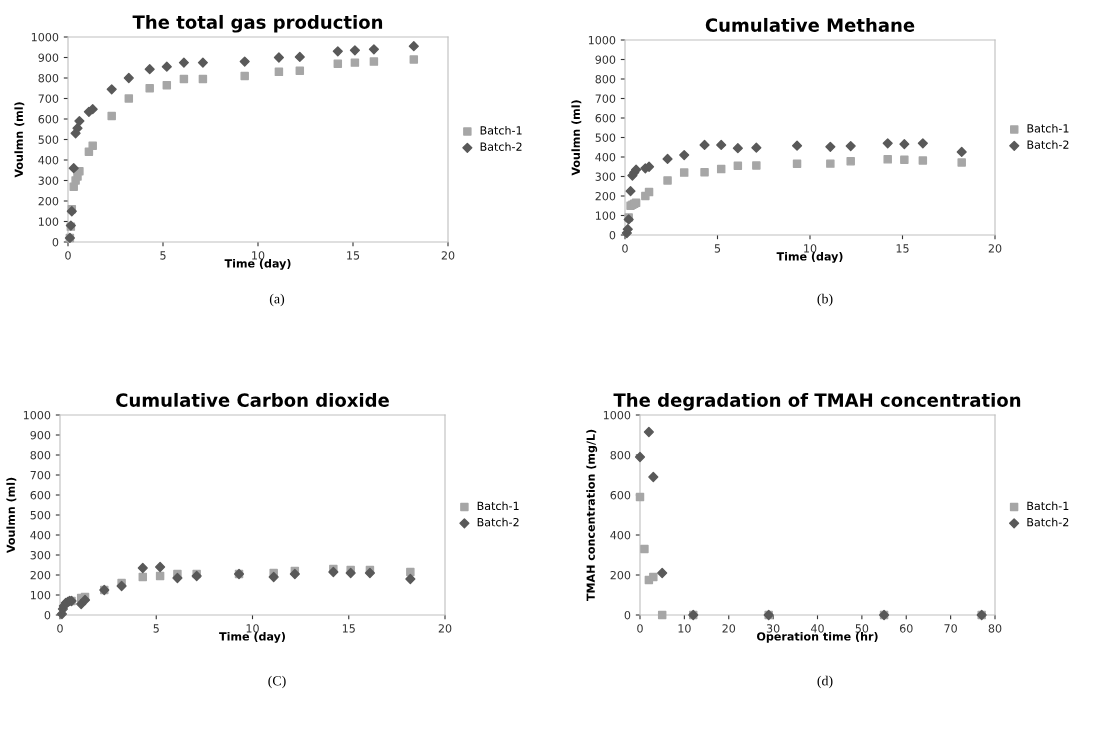 The height and width of the screenshot is (729, 1105). What do you see at coordinates (825, 300) in the screenshot?
I see `text: (b)` at bounding box center [825, 300].